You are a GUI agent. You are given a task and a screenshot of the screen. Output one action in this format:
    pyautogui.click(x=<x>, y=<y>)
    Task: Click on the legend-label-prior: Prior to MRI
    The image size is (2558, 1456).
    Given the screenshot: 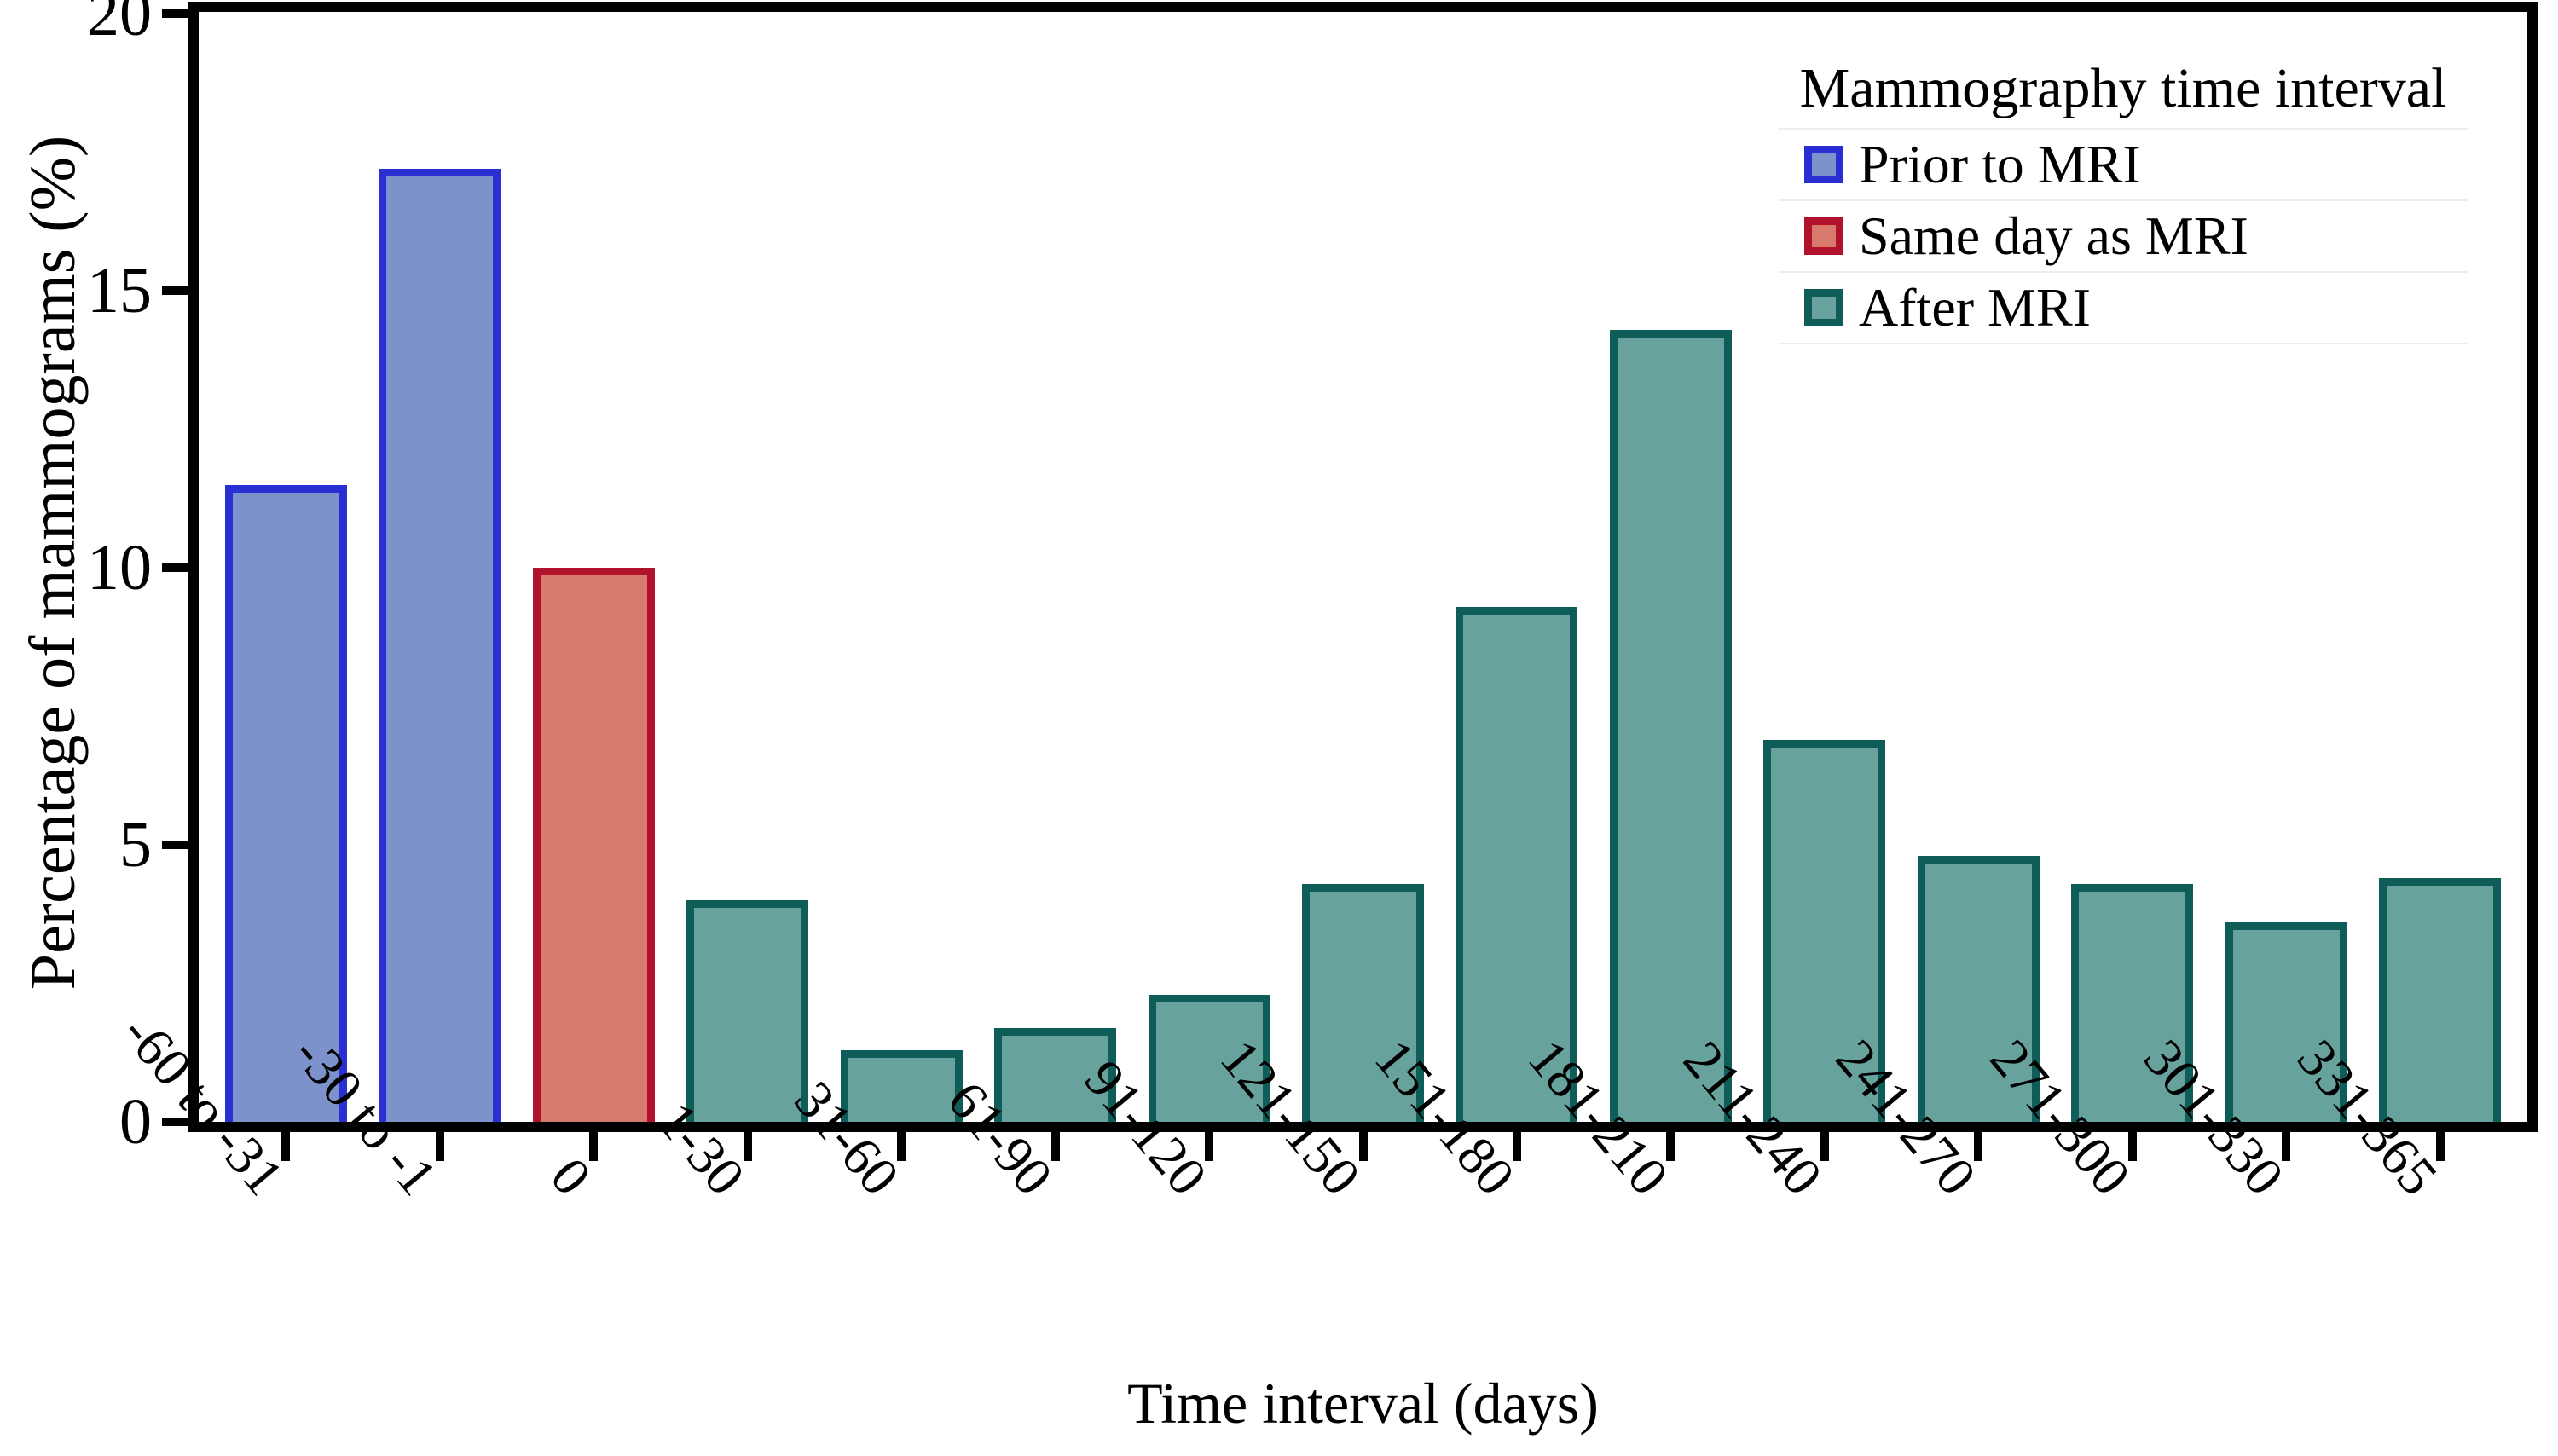 What is the action you would take?
    pyautogui.click(x=2000, y=164)
    